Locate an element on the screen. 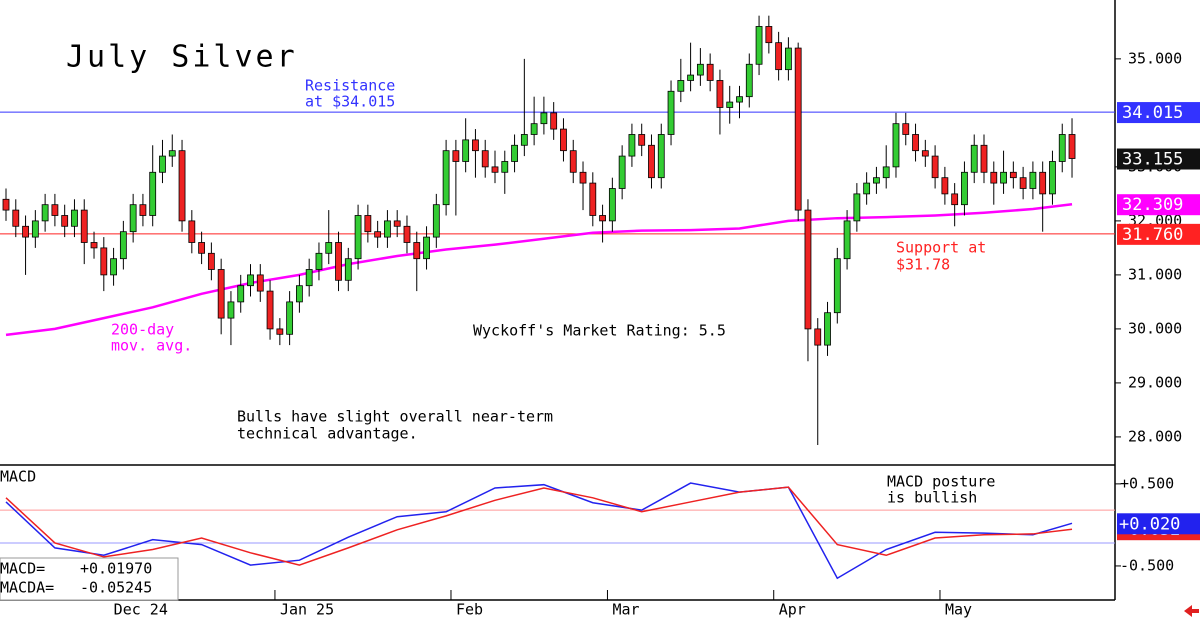  legend-name: MACDA= is located at coordinates (27, 588).